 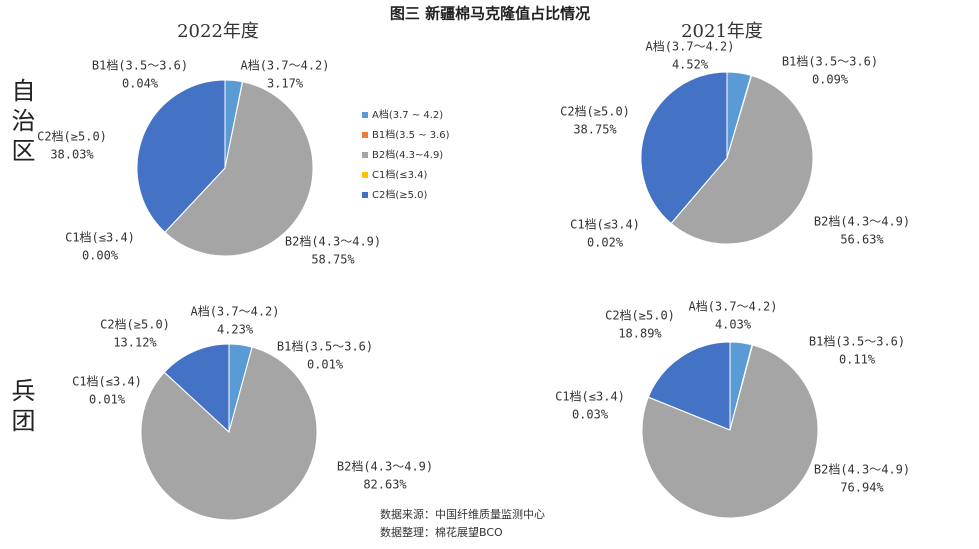 I want to click on legend-label: C2档(≥5.0), so click(x=400, y=194).